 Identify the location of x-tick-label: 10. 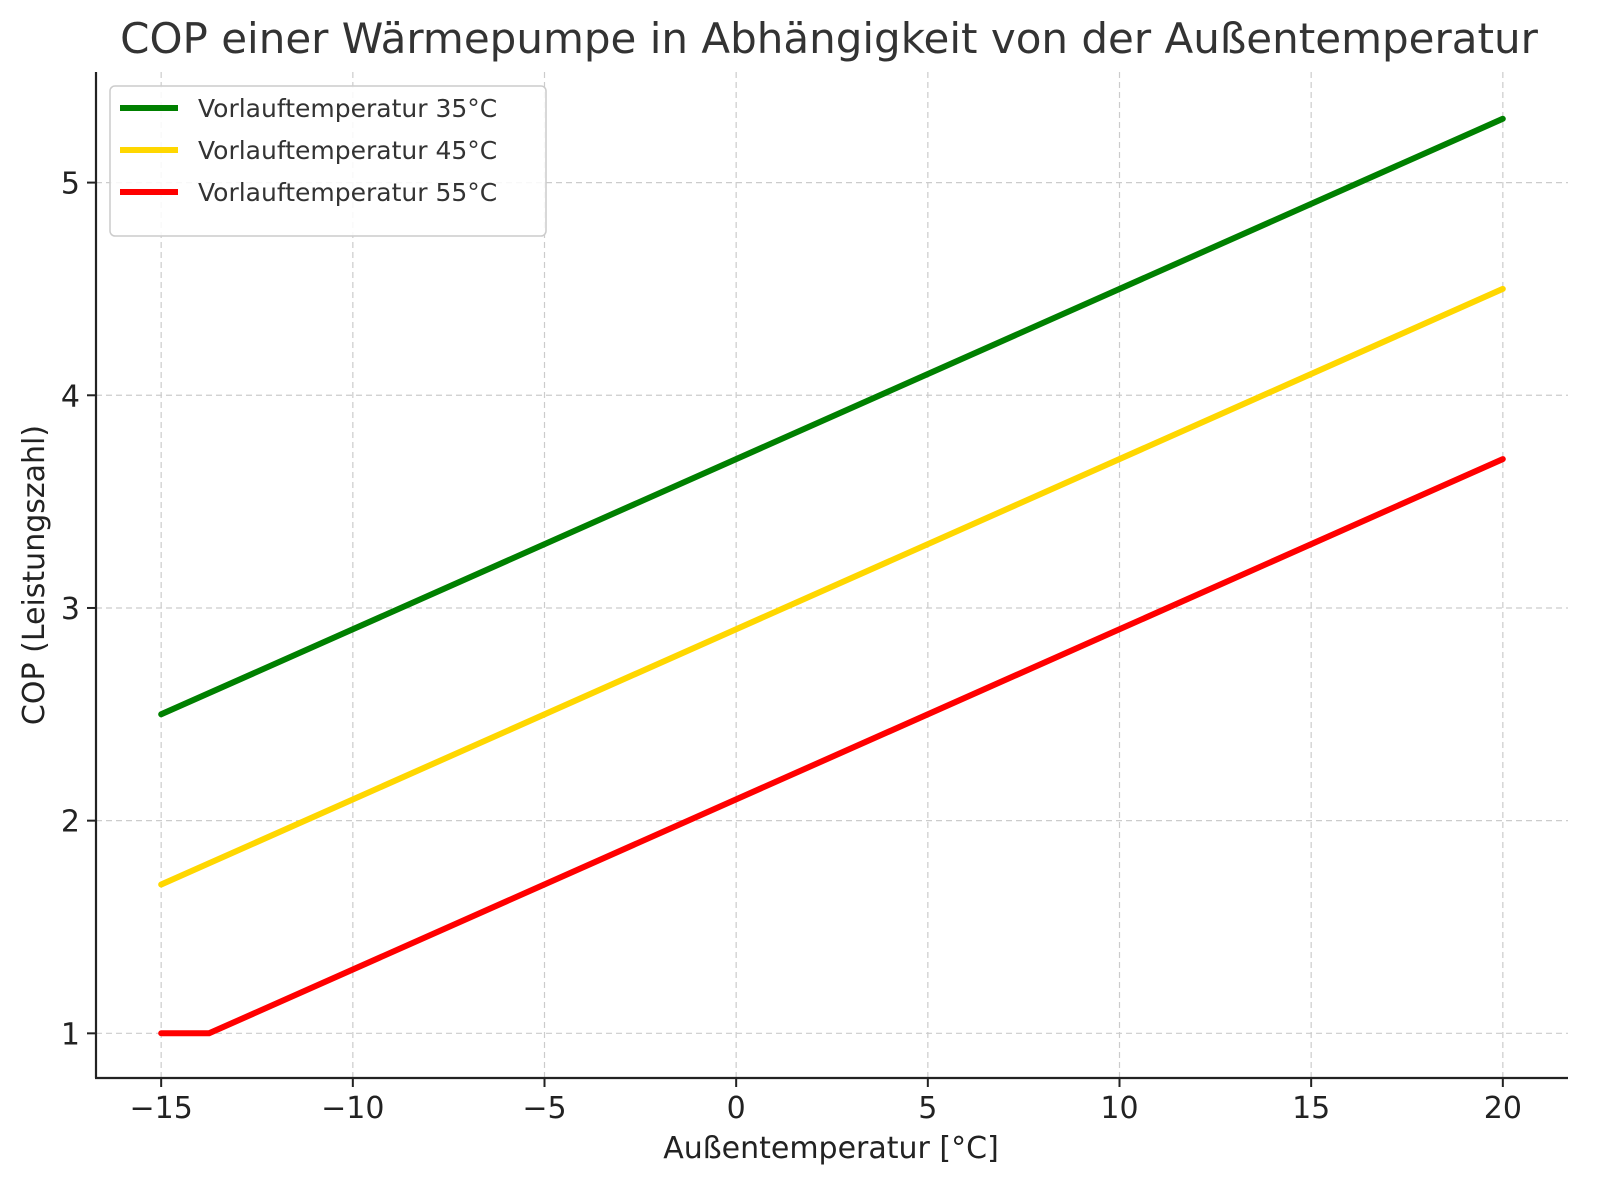
(1119, 1108).